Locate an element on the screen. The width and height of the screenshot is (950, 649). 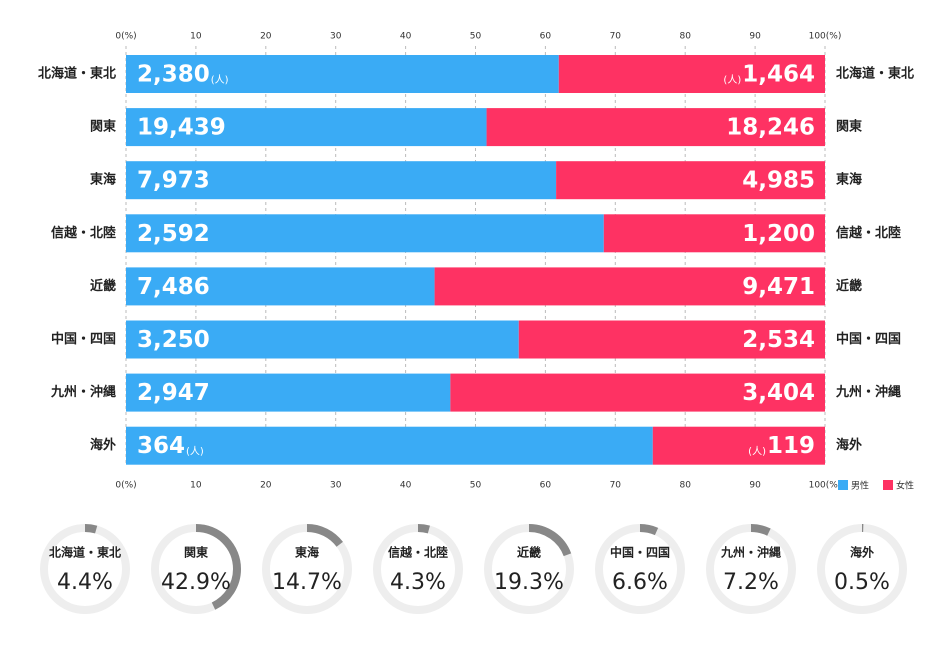
donut-category: 北海道・東北 is located at coordinates (85, 552).